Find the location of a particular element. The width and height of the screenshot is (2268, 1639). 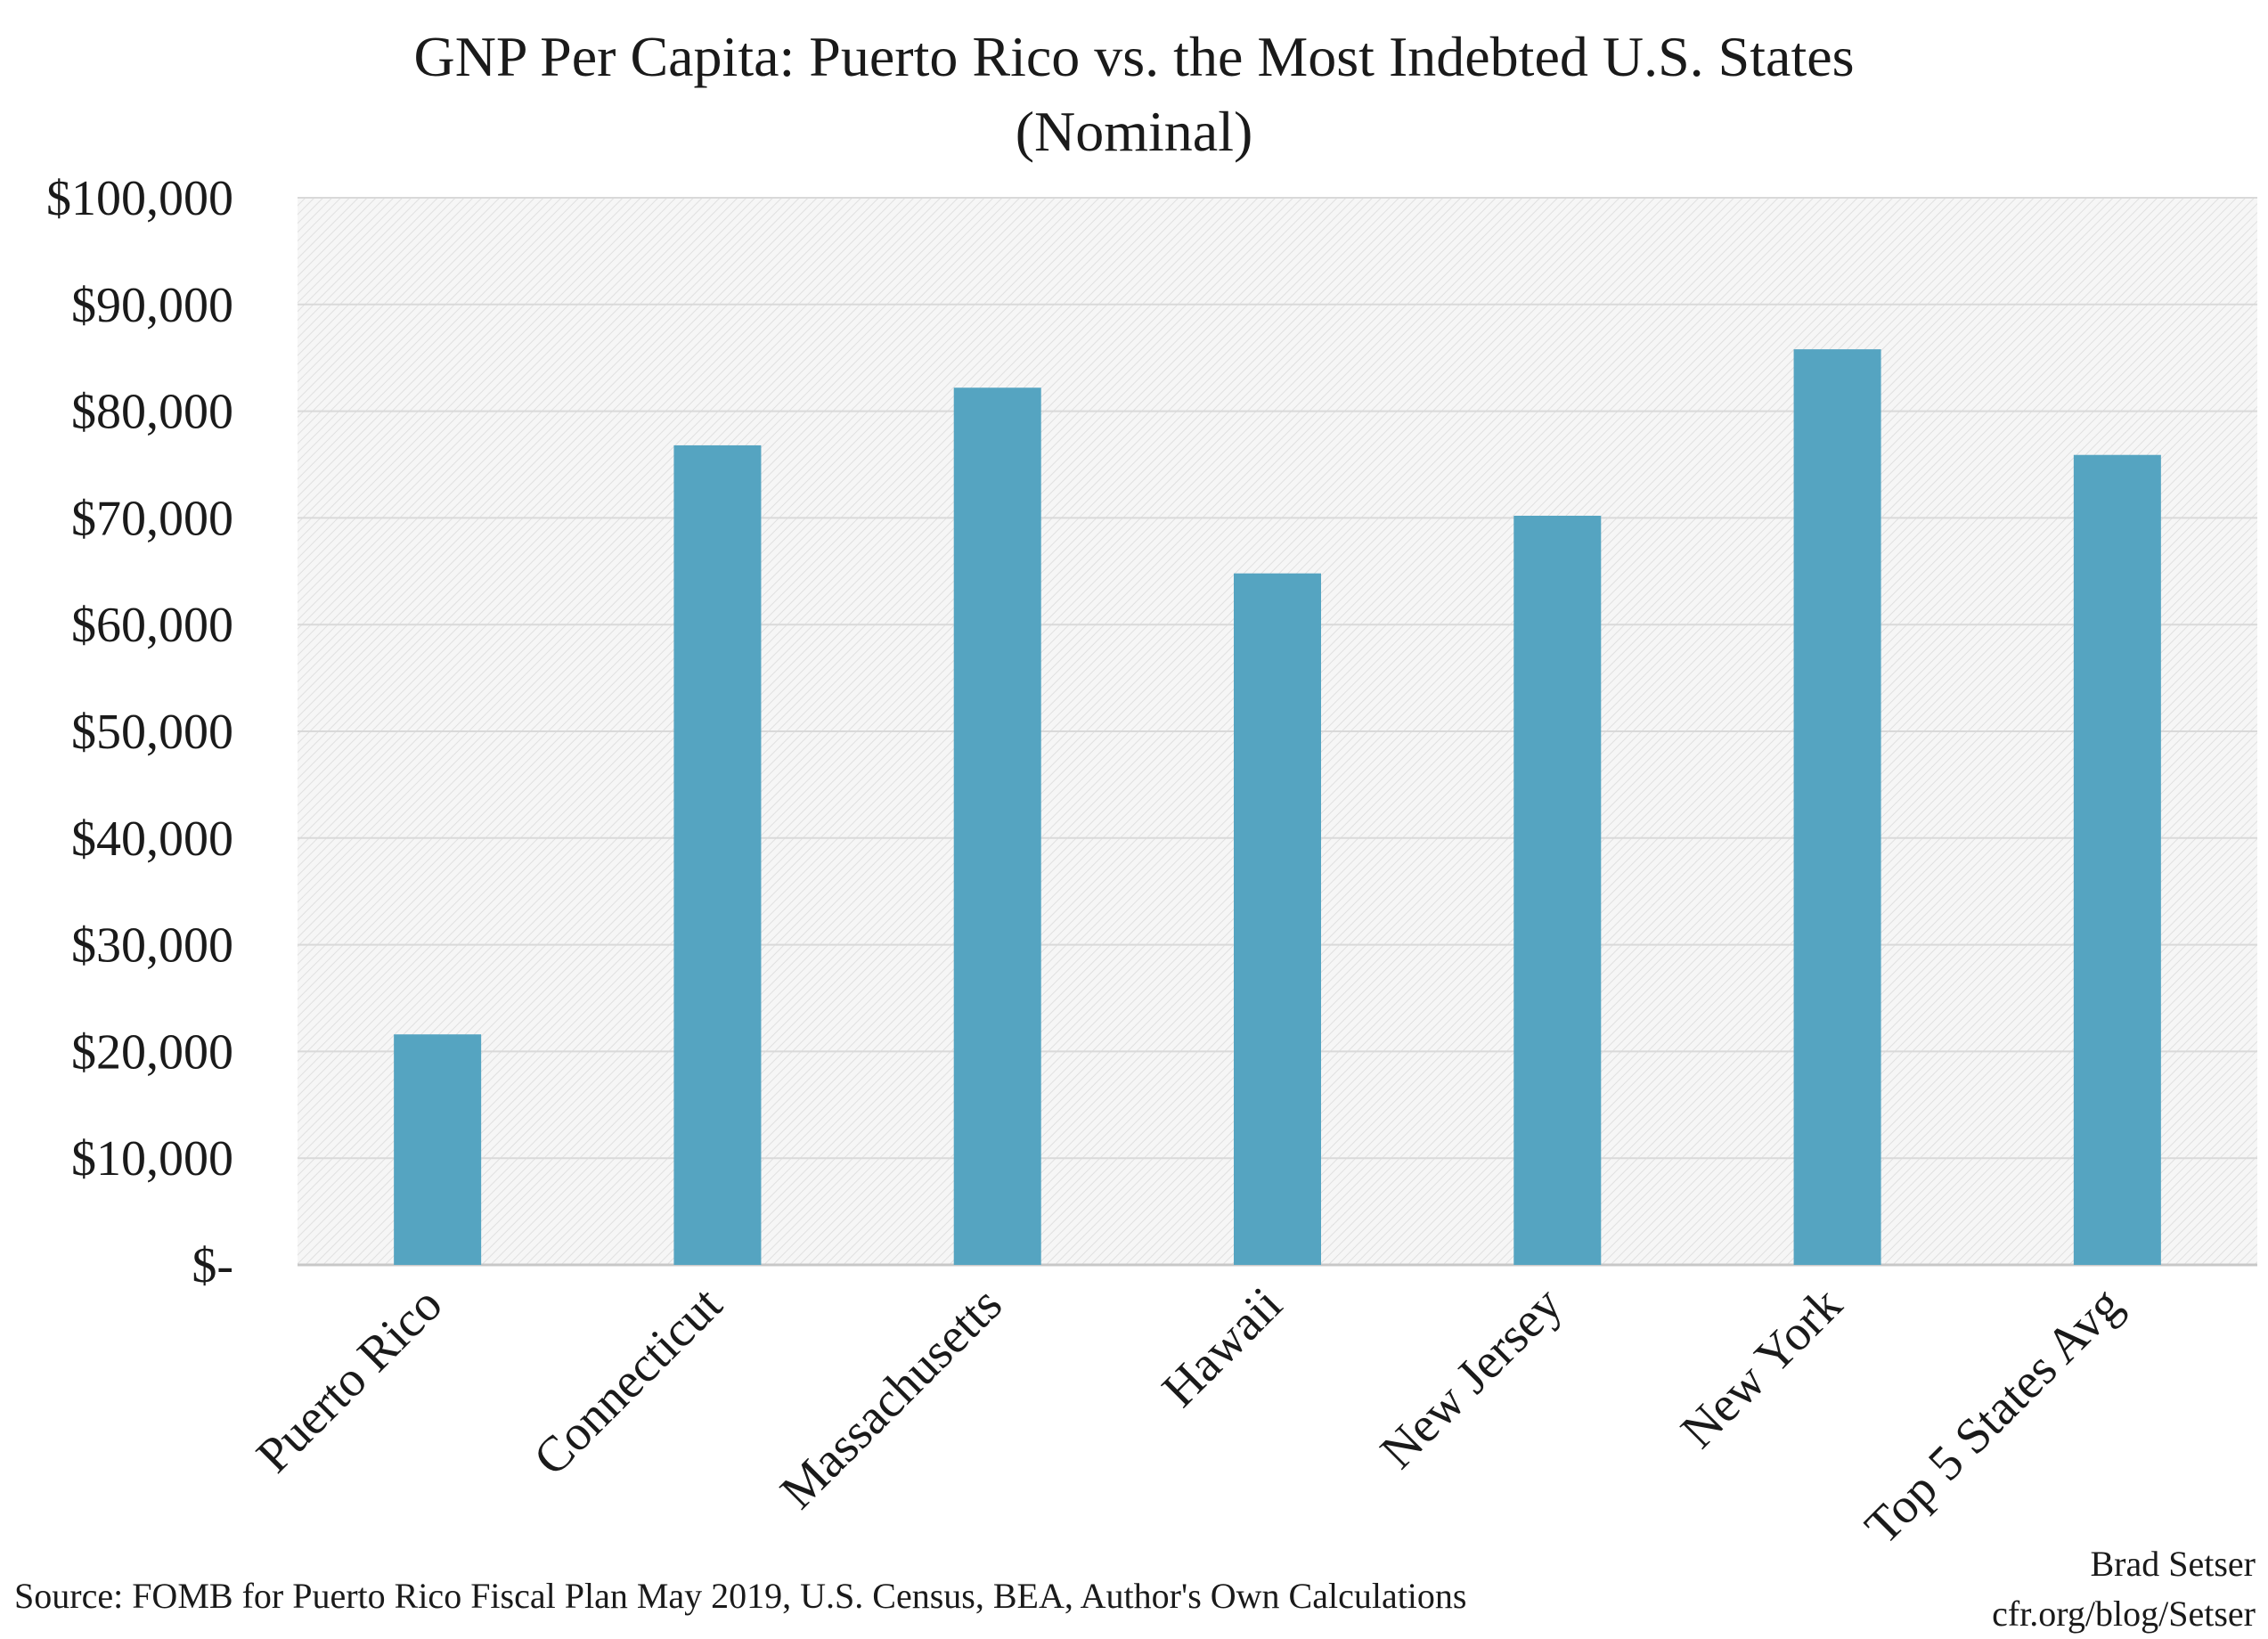

y-tick-label: $50,000 is located at coordinates (152, 732).